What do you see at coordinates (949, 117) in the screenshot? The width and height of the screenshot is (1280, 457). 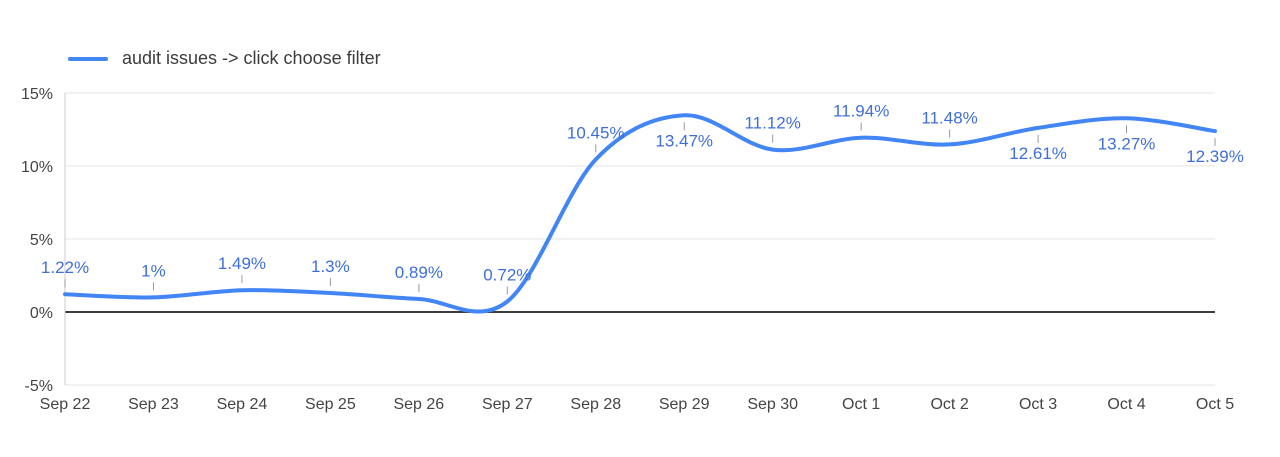 I see `data-point-label: 11.48%` at bounding box center [949, 117].